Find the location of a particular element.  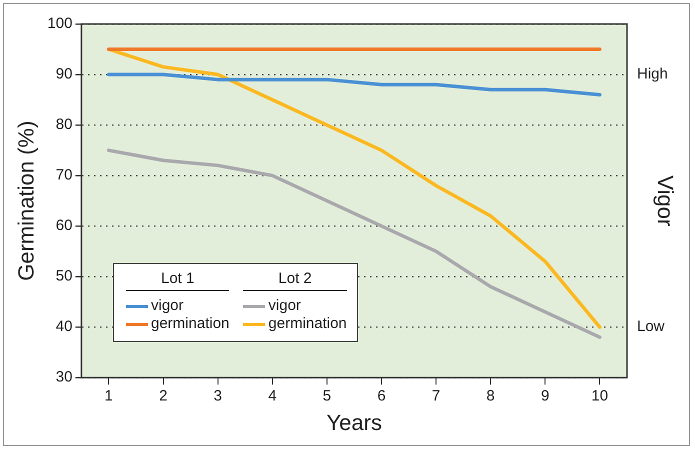

x-tick-label: 2 is located at coordinates (163, 396).